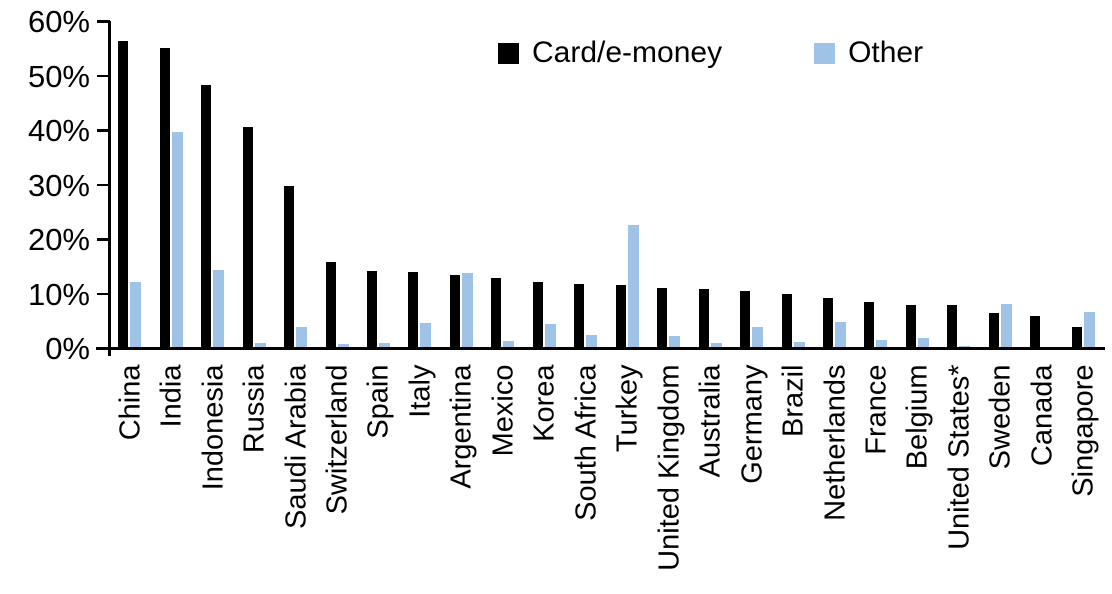 This screenshot has height=594, width=1112. Describe the element at coordinates (600, 348) in the screenshot. I see `x-axis-line` at that location.